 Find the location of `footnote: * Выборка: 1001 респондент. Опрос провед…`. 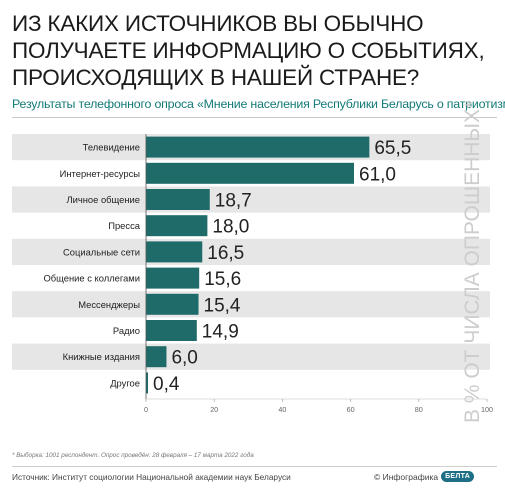

footnote: * Выборка: 1001 респондент. Опрос провед… is located at coordinates (133, 455).